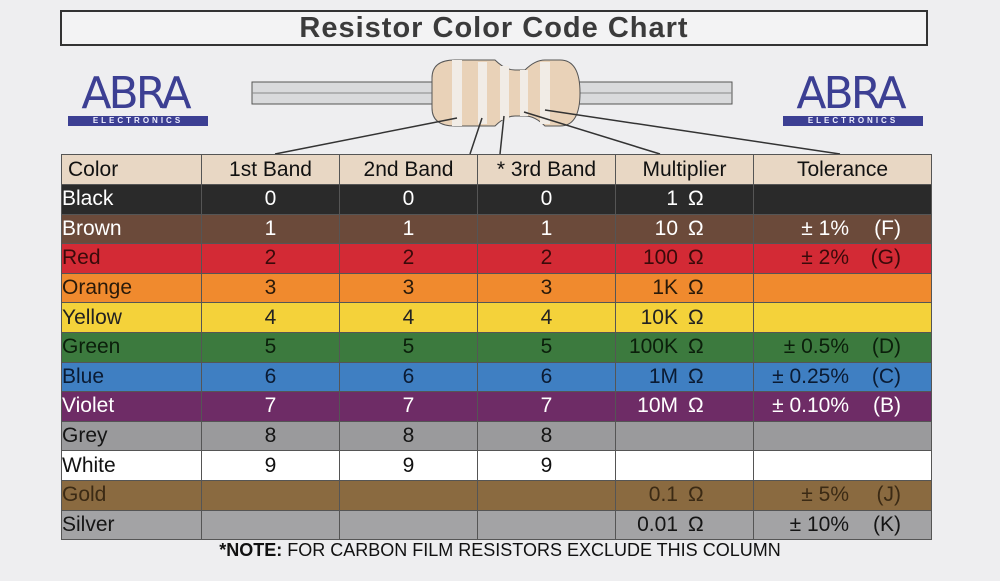 The width and height of the screenshot is (1000, 581). I want to click on multiplier-cell: 1K Ω, so click(684, 288).